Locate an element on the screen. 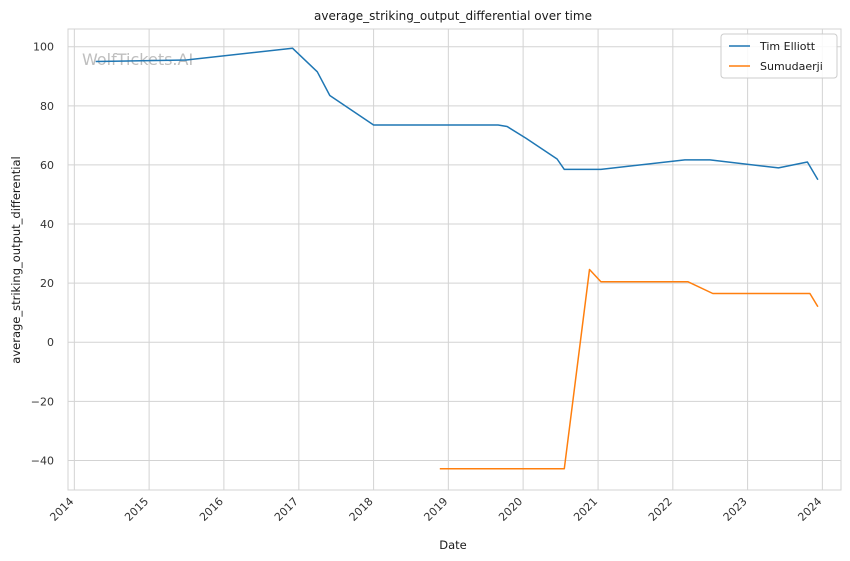 This screenshot has width=850, height=561. watermark: WolfTickets.AI is located at coordinates (137, 59).